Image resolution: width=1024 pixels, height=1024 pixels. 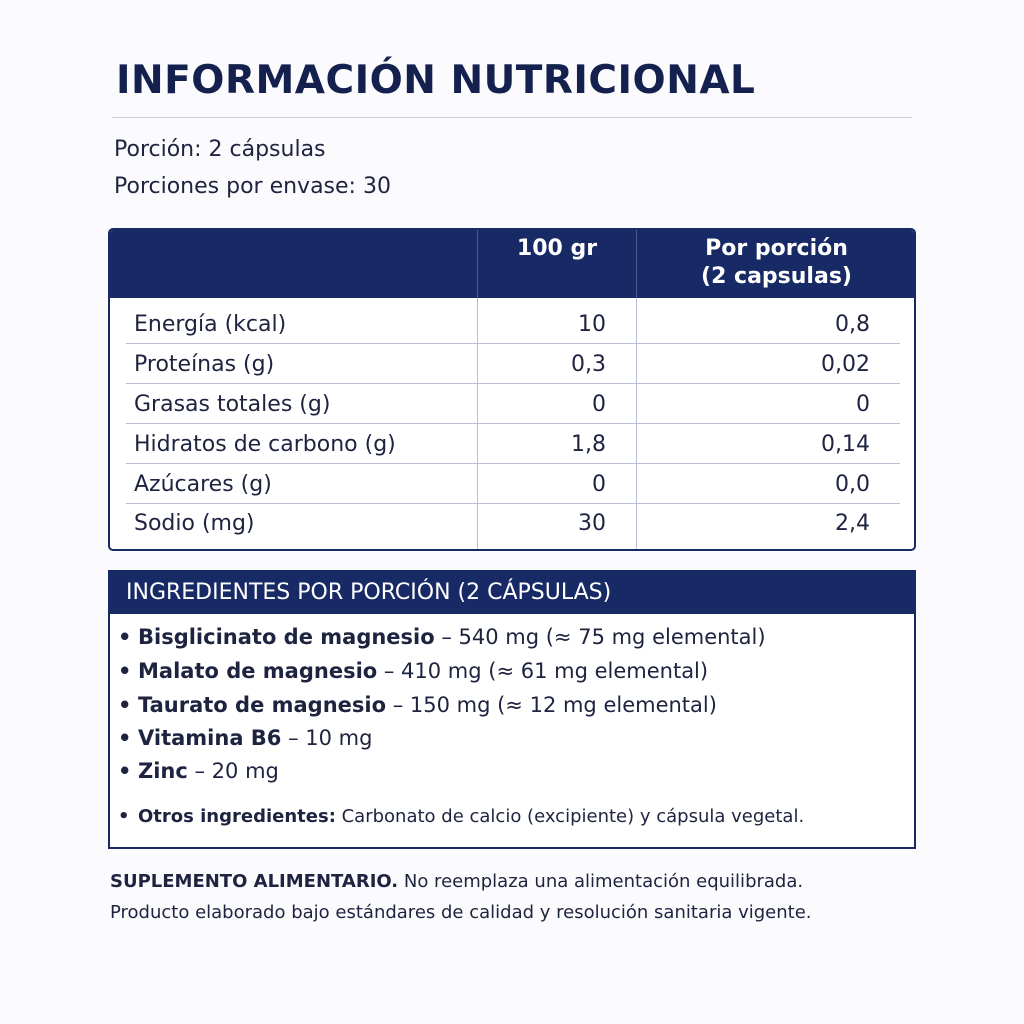 What do you see at coordinates (512, 444) in the screenshot?
I see `table-row: Hidratos de carbono (g) 1,8 0,14` at bounding box center [512, 444].